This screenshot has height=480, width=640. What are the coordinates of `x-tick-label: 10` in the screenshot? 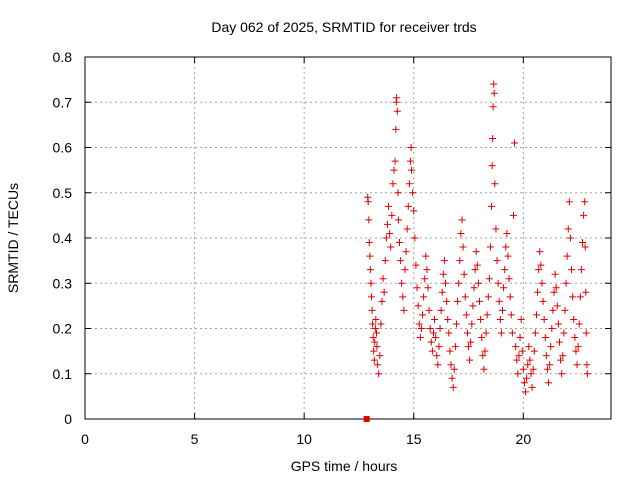 It's located at (304, 439).